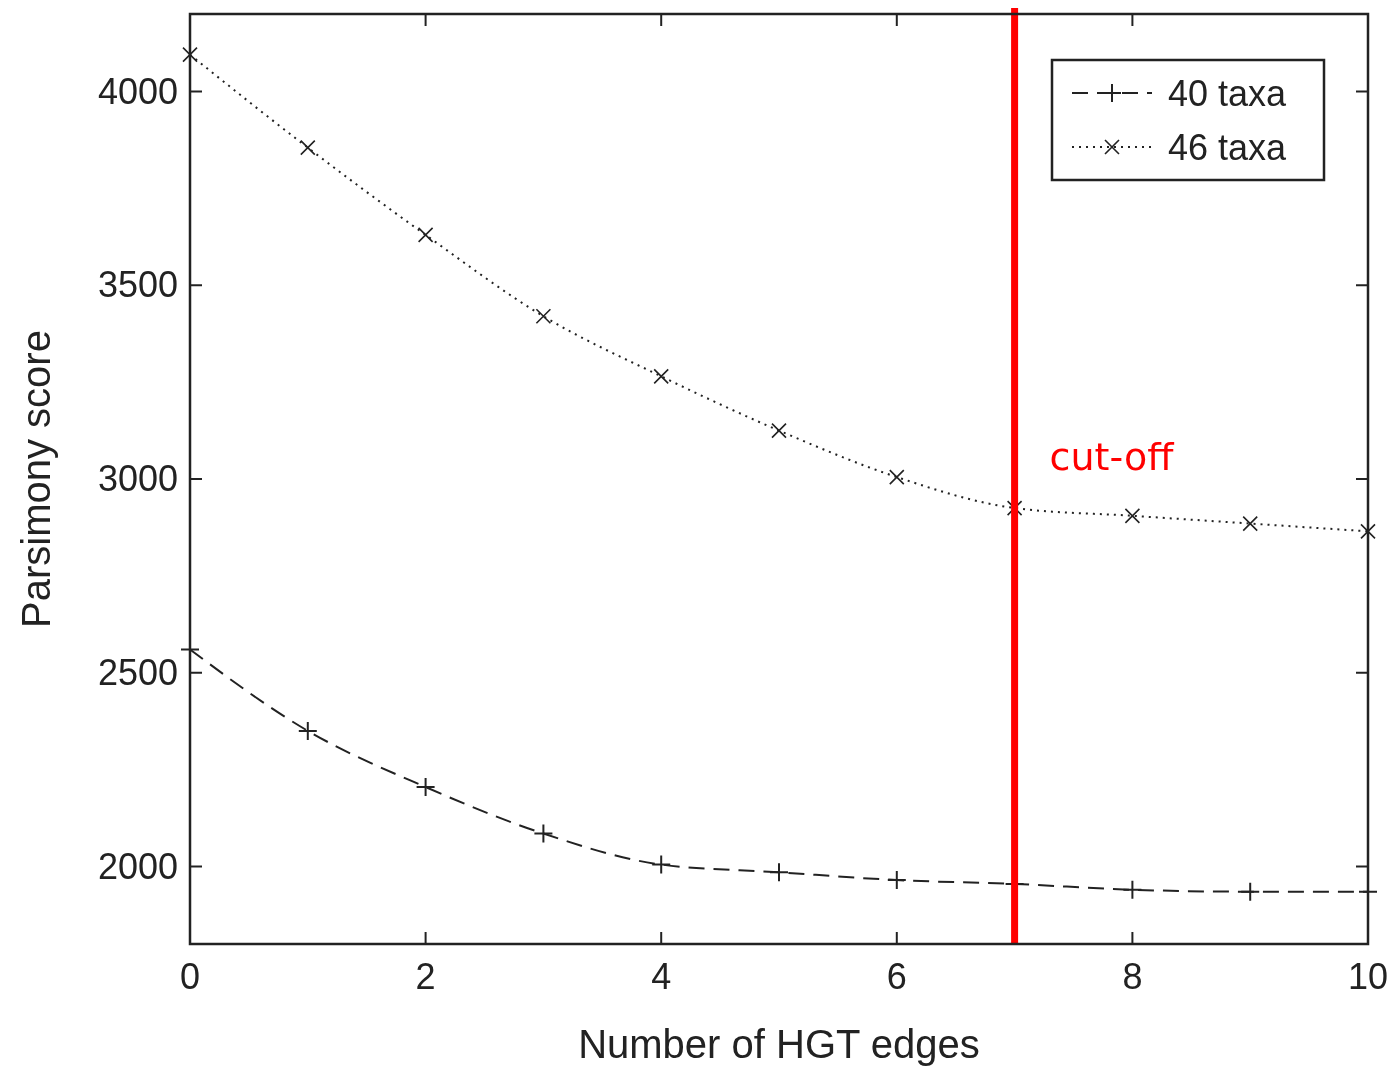 Image resolution: width=1395 pixels, height=1069 pixels. Describe the element at coordinates (36, 479) in the screenshot. I see `y-axis-title: Parsimony score` at that location.